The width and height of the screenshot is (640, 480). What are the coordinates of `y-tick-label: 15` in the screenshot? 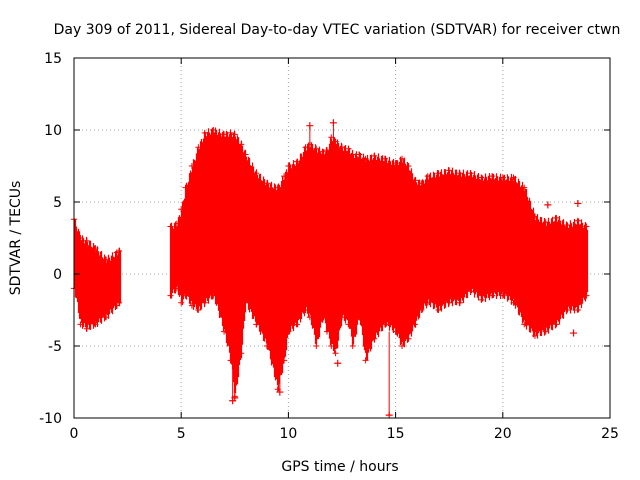 It's located at (53, 59).